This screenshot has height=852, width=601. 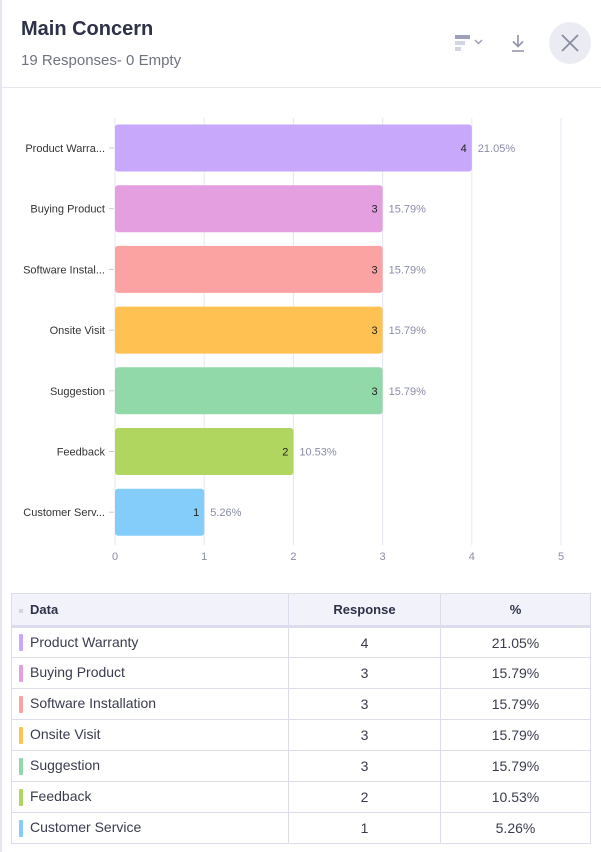 I want to click on row-label-cell: Customer Service, so click(x=150, y=828).